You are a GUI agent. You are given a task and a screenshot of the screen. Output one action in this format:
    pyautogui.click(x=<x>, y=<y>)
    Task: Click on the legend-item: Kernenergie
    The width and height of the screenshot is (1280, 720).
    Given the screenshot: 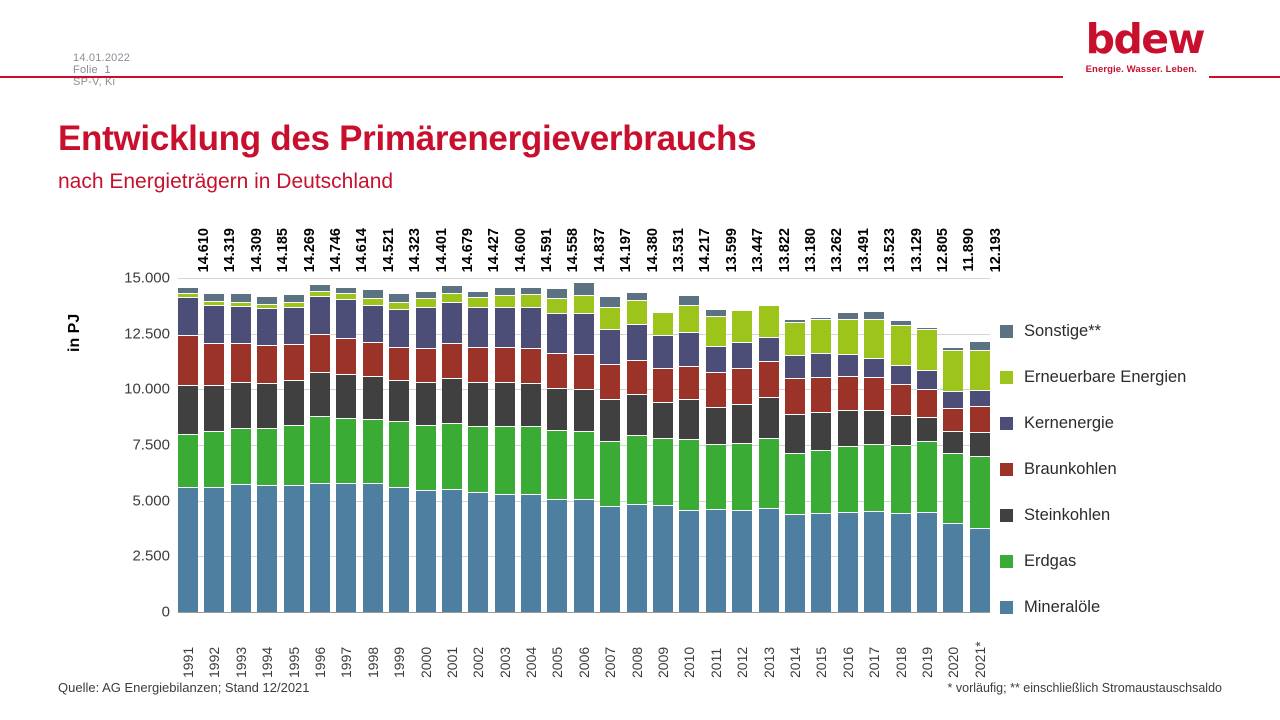 What is the action you would take?
    pyautogui.click(x=1135, y=423)
    